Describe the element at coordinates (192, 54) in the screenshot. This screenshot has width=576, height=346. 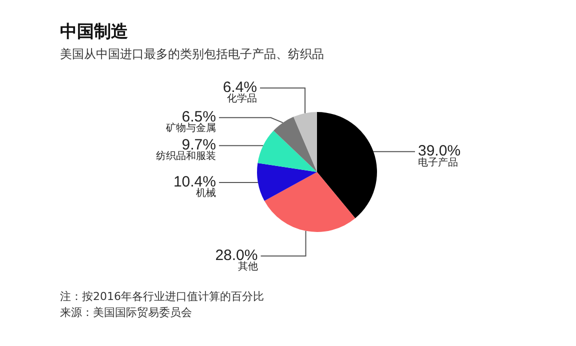
I see `chart-subtitle: 美国从中国进口最多的类别包括电子产品、纺织品` at that location.